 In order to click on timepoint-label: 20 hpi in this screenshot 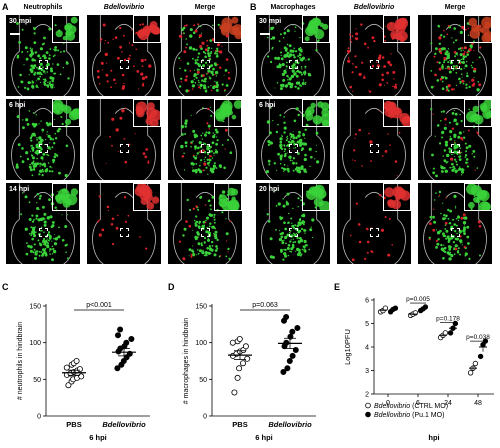, I will do `click(269, 189)`.